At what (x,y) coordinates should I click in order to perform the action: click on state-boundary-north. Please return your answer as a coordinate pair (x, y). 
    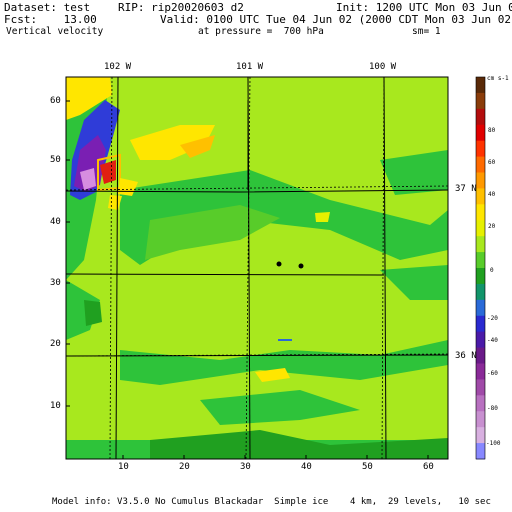
    Looking at the image, I should click on (257, 191).